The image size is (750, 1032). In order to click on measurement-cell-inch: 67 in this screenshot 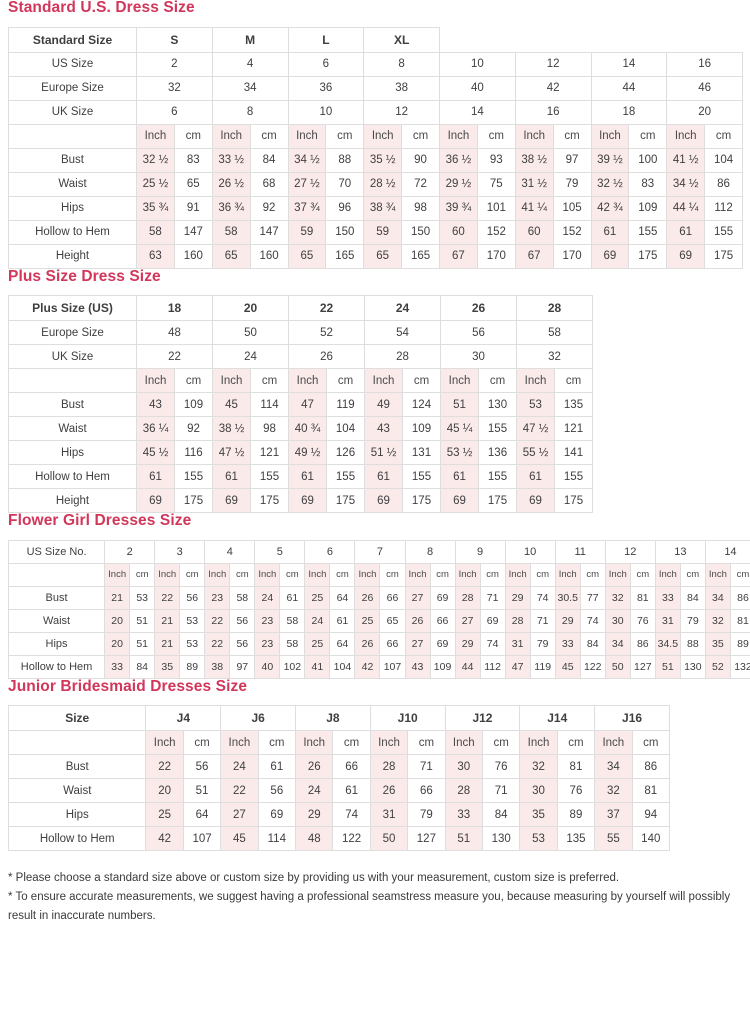, I will do `click(534, 256)`.